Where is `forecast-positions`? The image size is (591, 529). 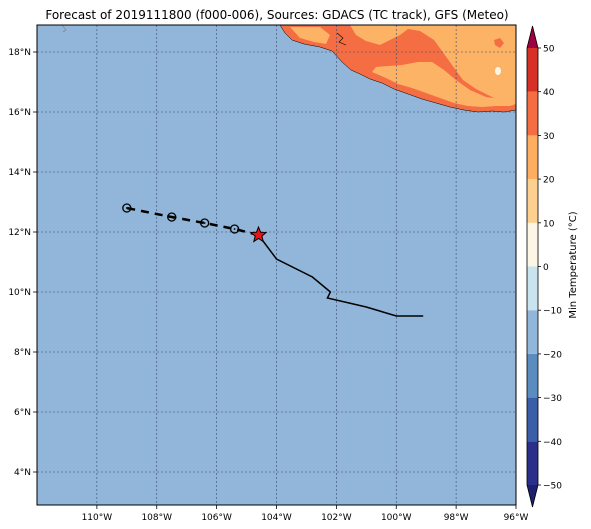 forecast-positions is located at coordinates (181, 218).